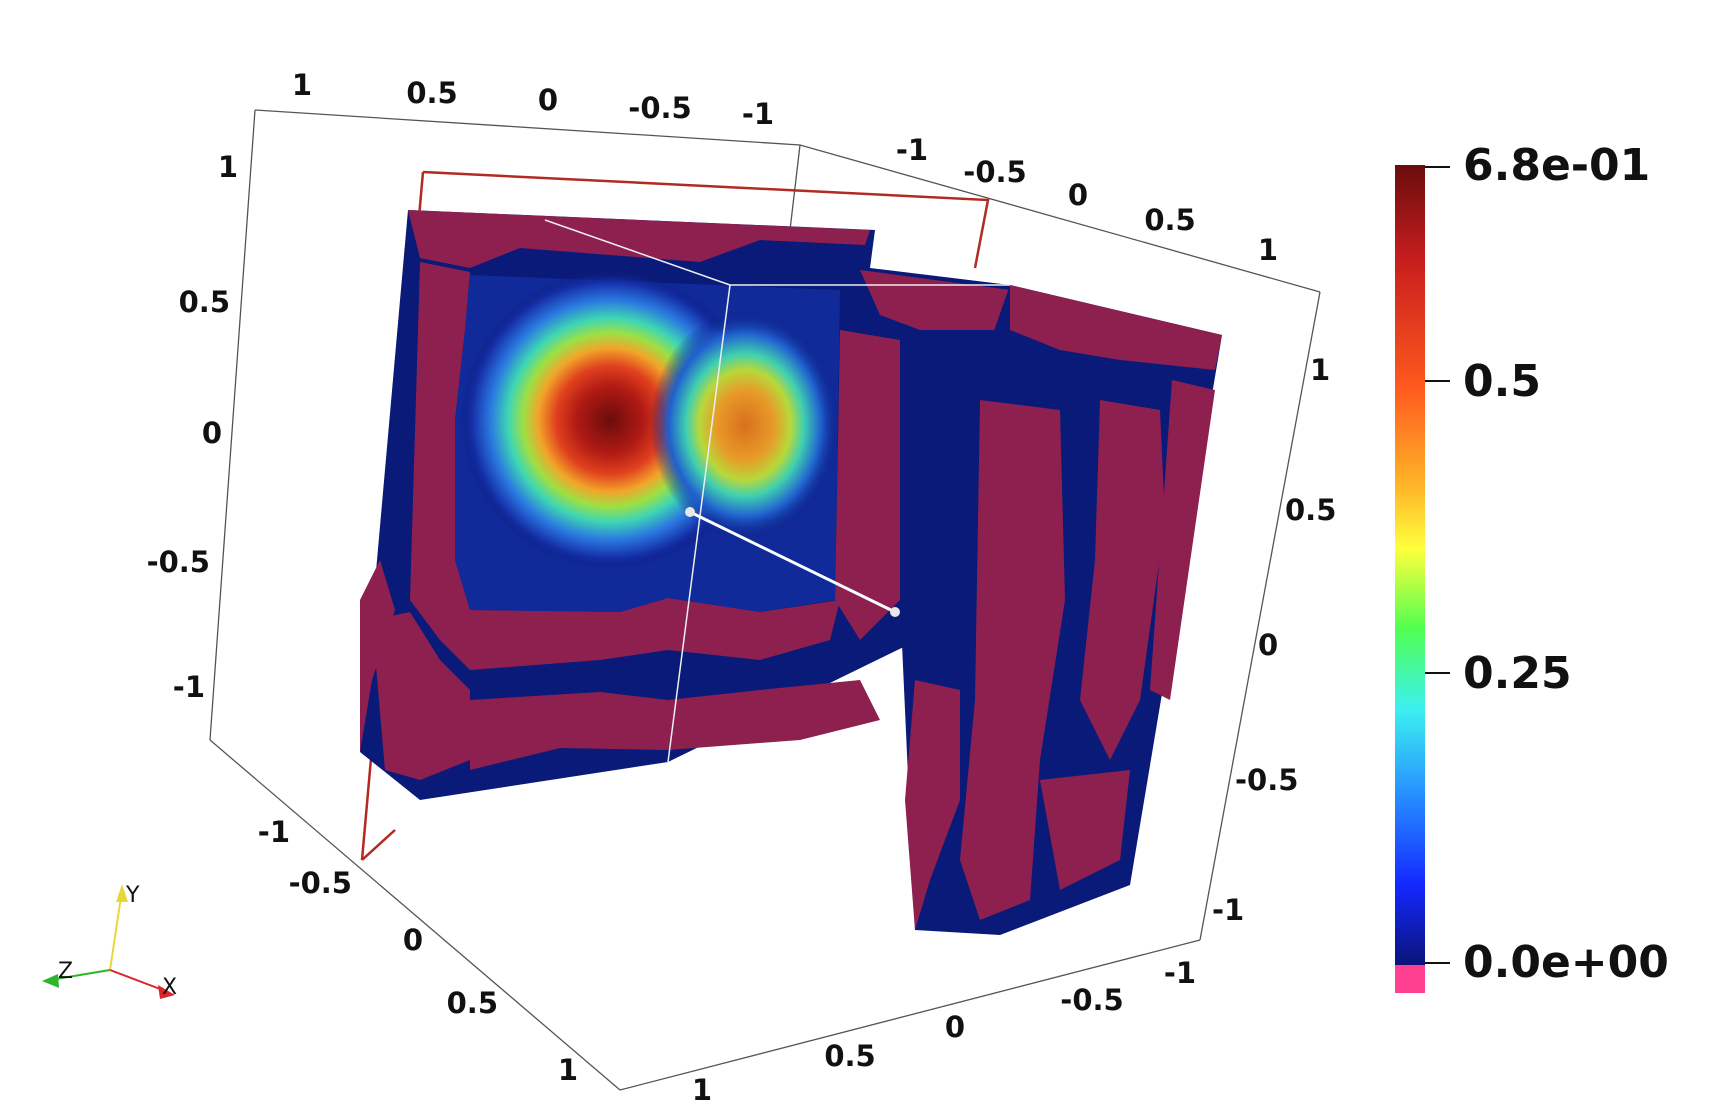 The height and width of the screenshot is (1106, 1734). What do you see at coordinates (1556, 165) in the screenshot?
I see `colorbar-max-label: 6.8e-01` at bounding box center [1556, 165].